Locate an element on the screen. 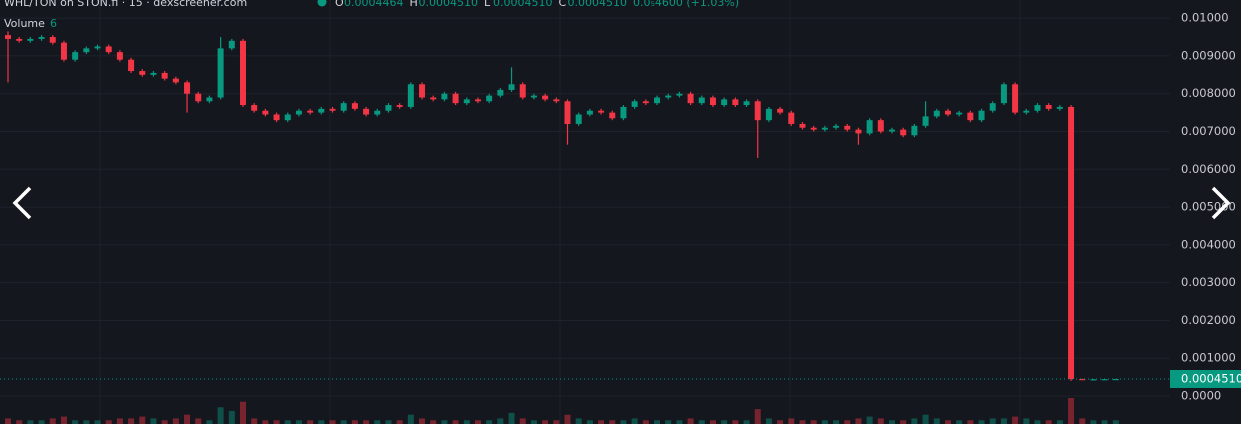 This screenshot has height=424, width=1241. last-price-label: 0.0004510 is located at coordinates (1211, 378).